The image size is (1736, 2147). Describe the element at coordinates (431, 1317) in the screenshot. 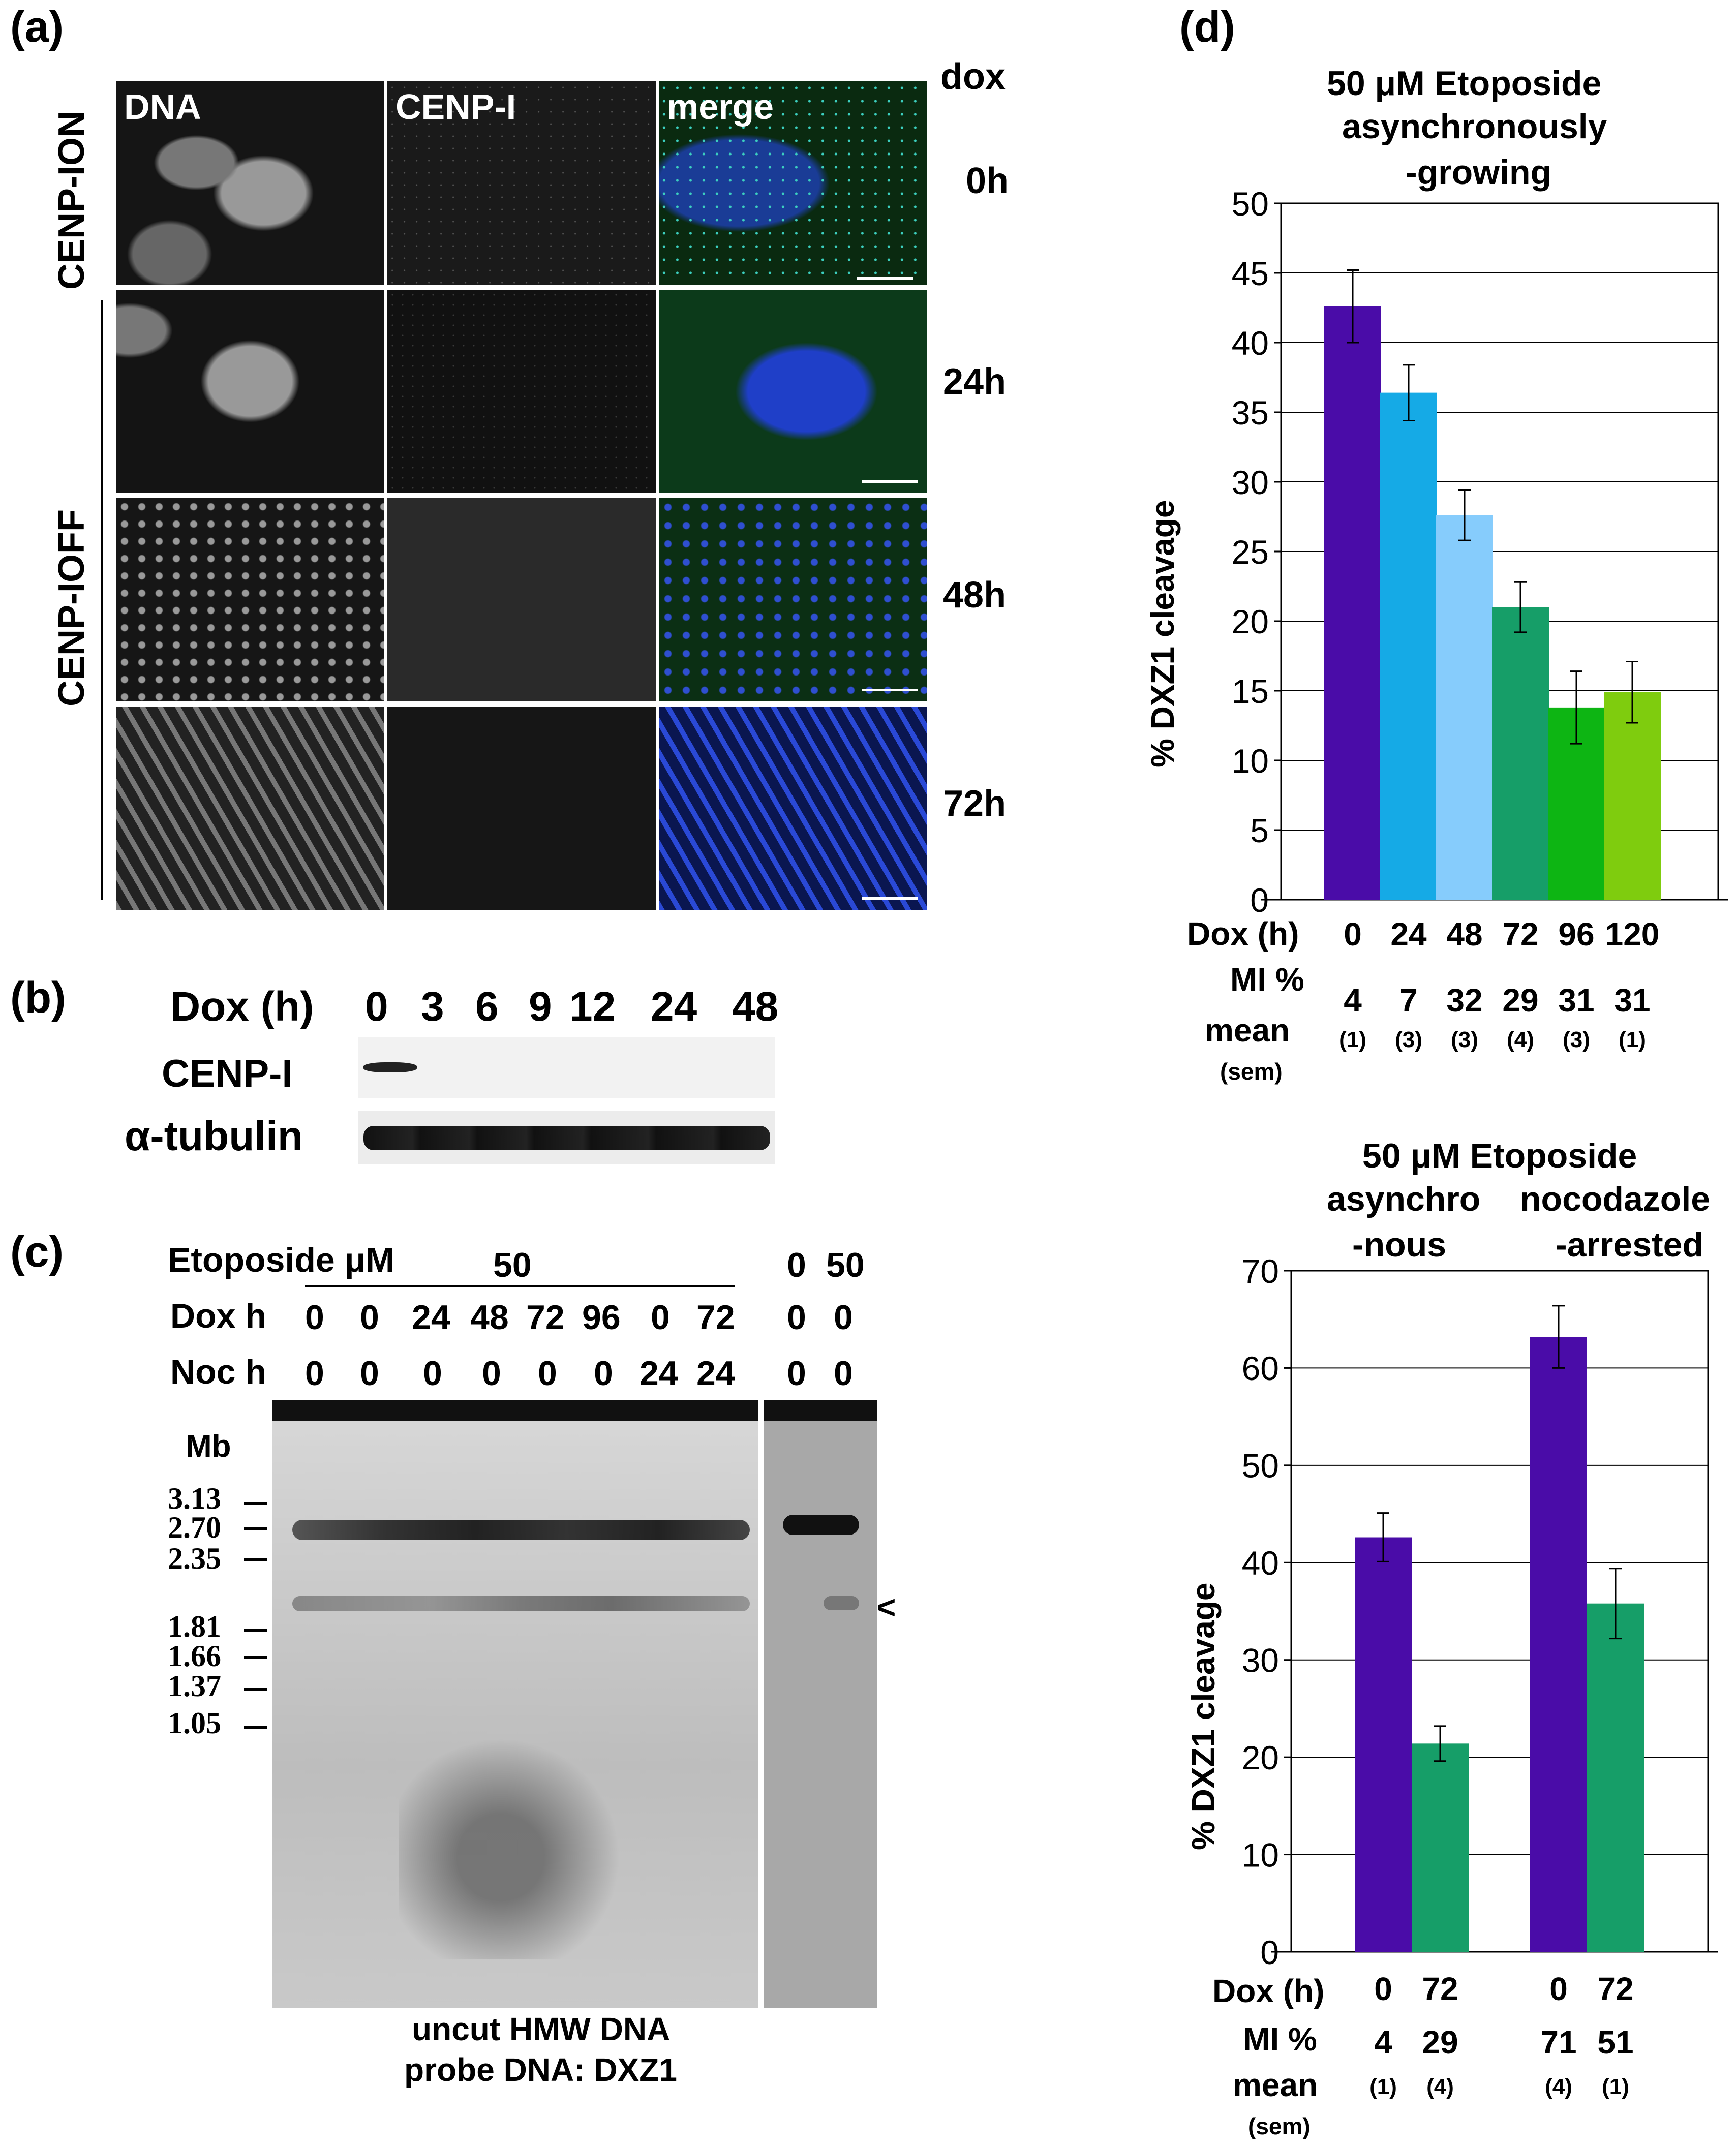

I see `dox-value: 24` at that location.